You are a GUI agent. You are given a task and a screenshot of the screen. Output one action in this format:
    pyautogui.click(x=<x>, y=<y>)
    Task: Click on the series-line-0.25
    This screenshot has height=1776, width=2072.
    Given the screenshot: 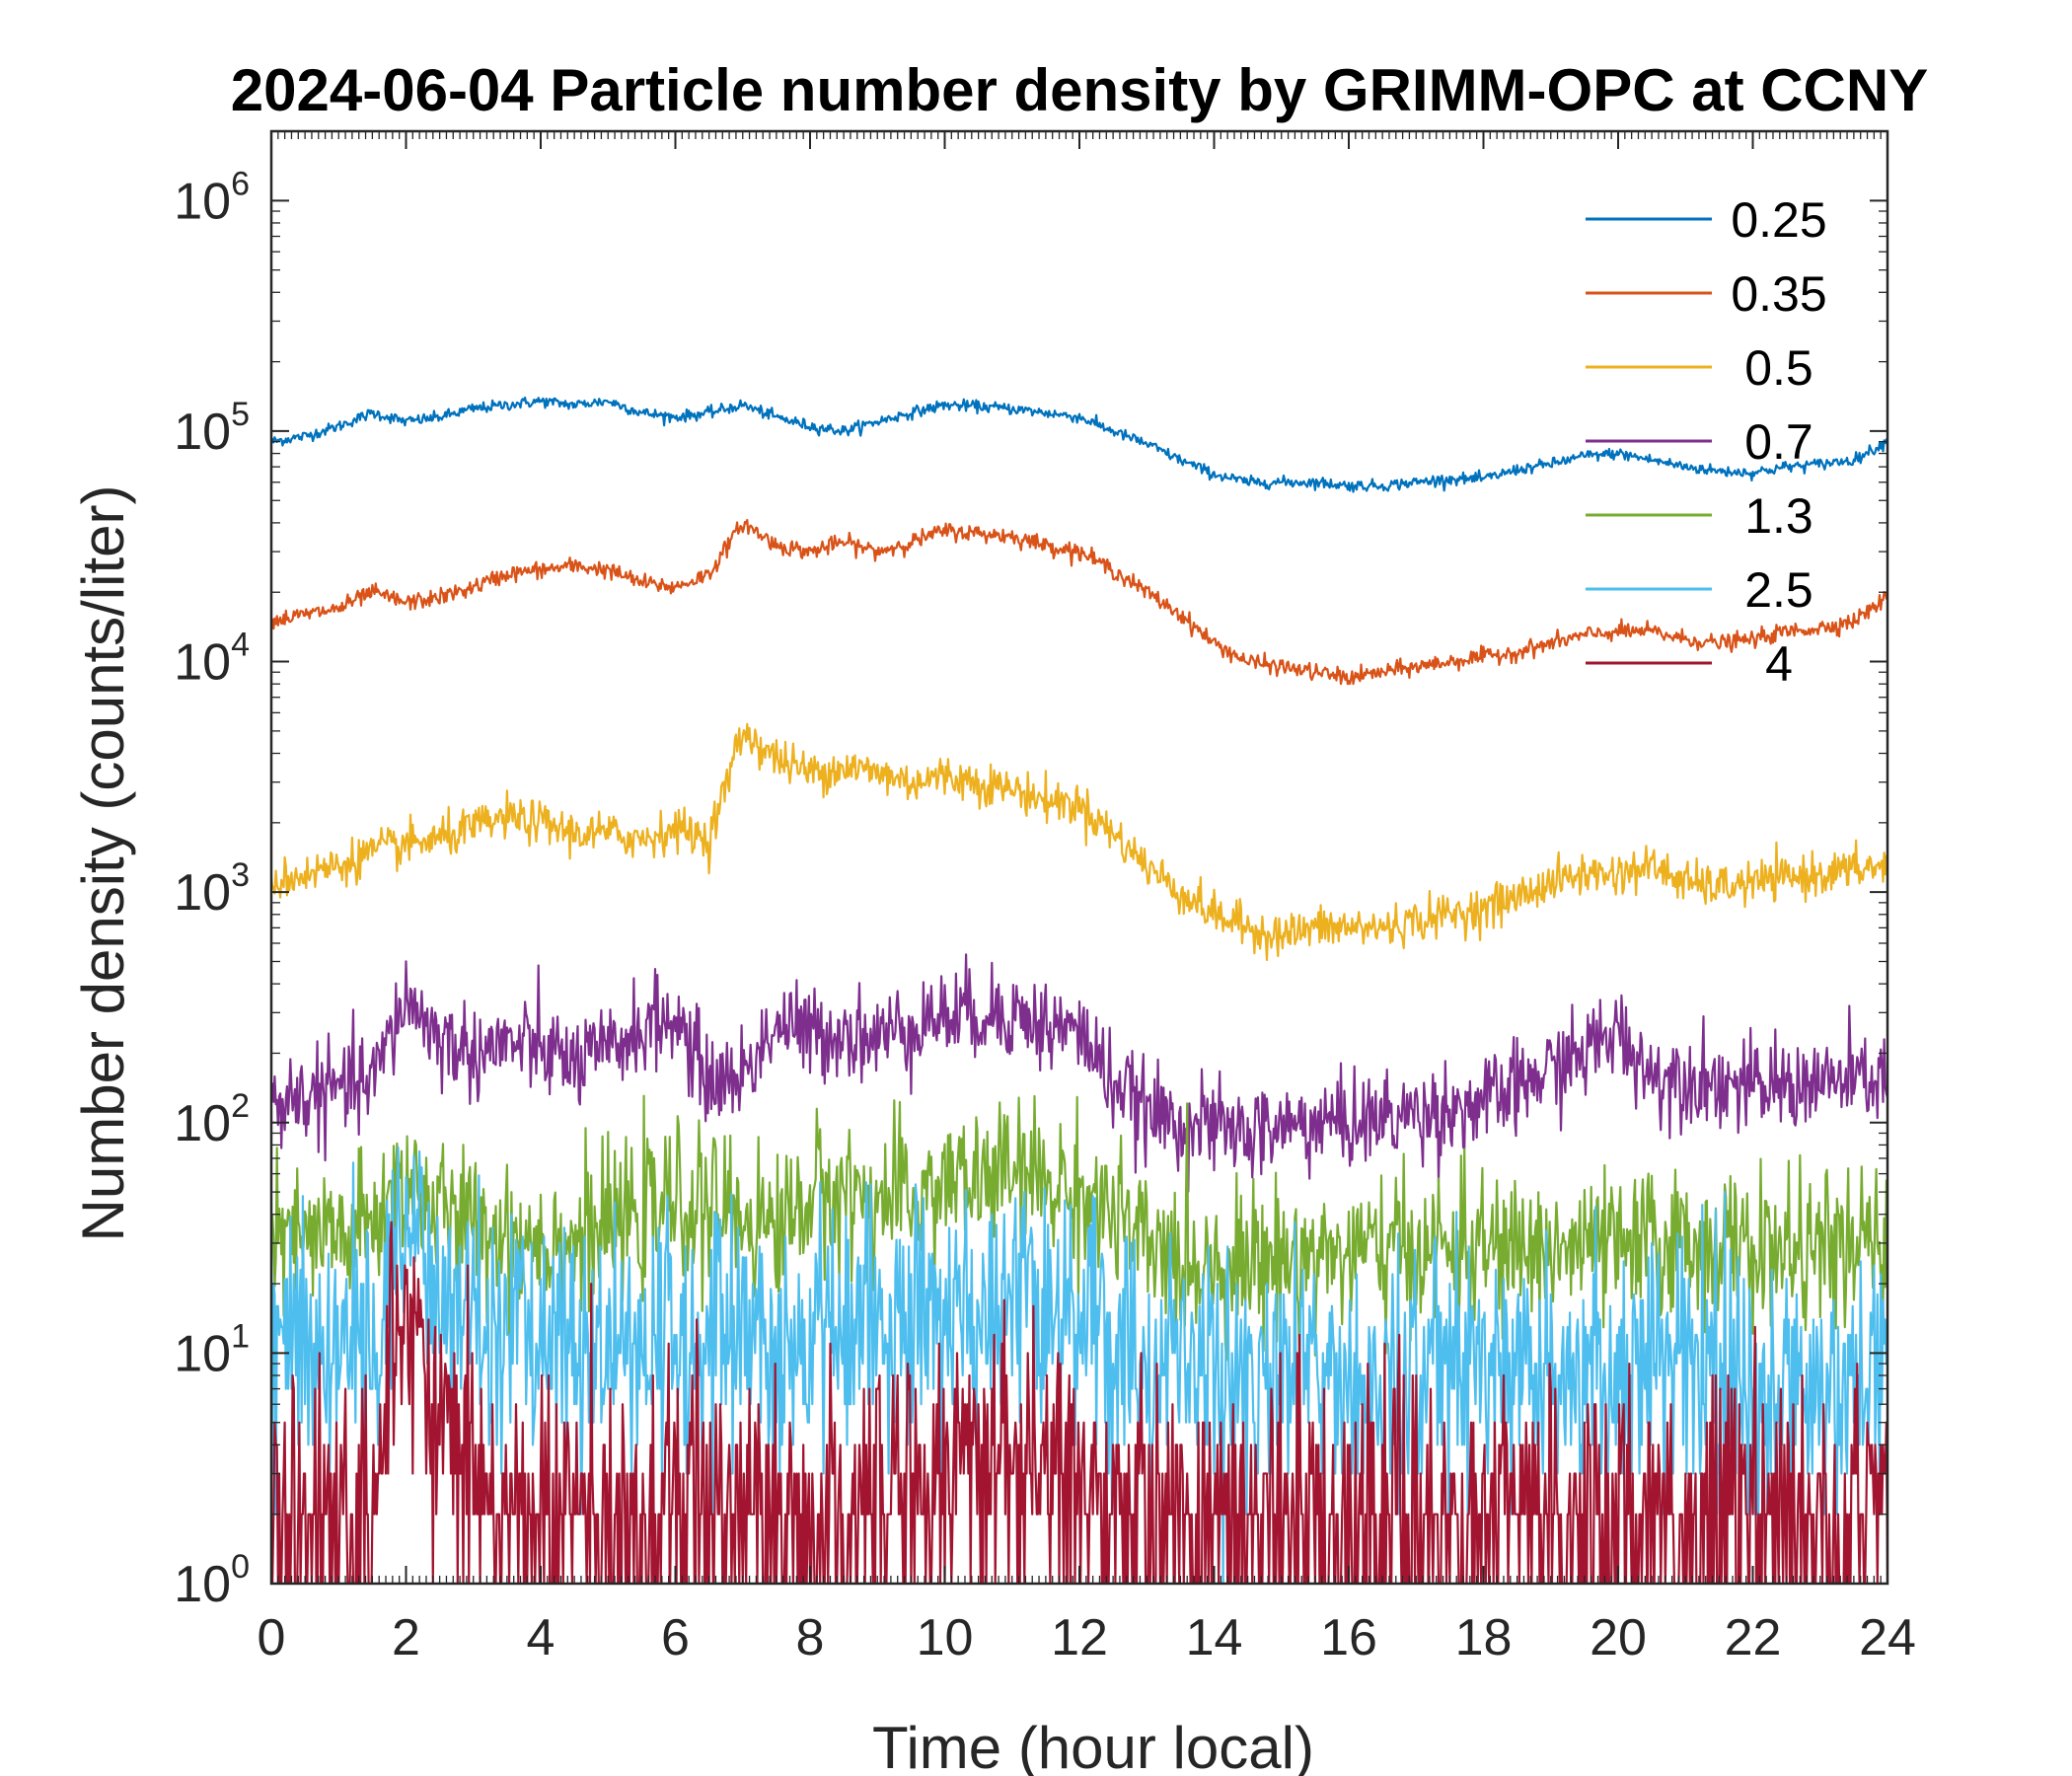 What is the action you would take?
    pyautogui.click(x=1079, y=445)
    